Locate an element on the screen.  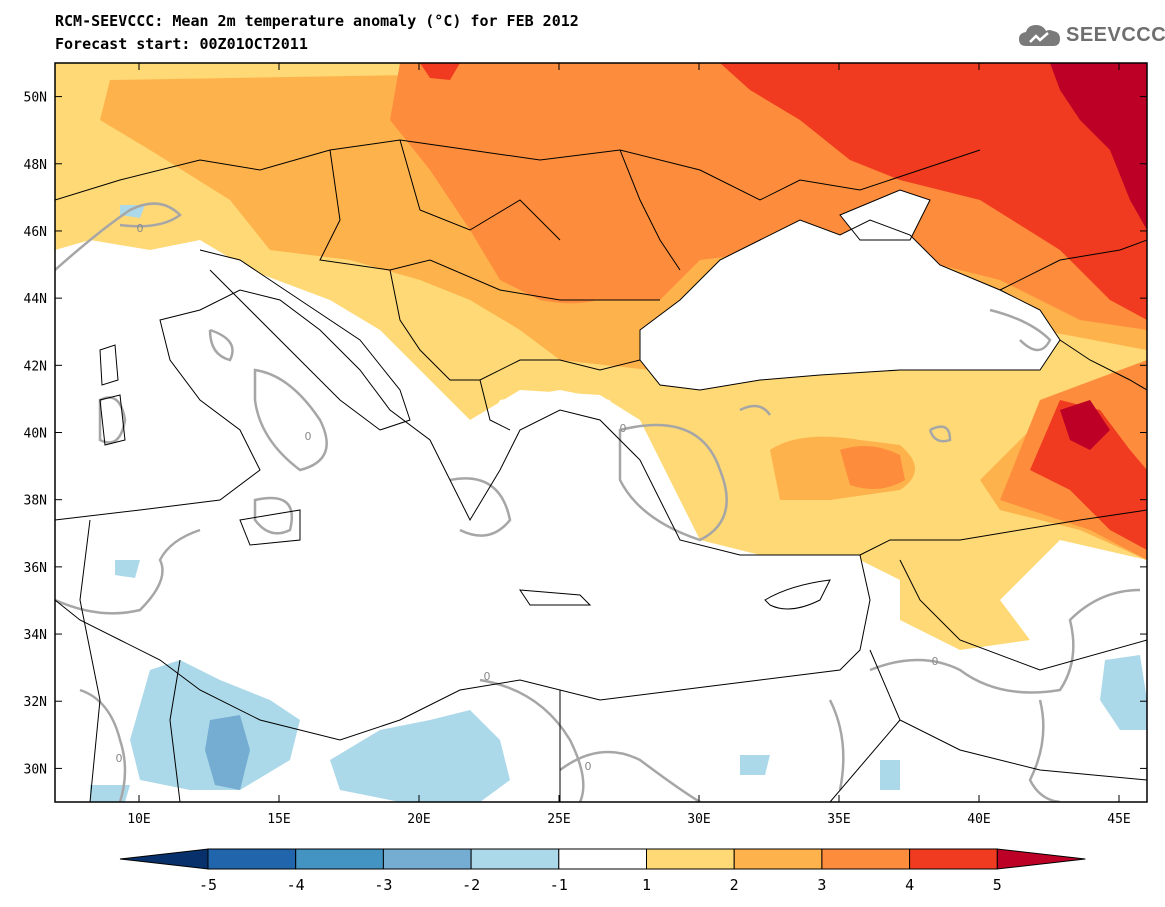
anomaly-region-4to5-caucasus is located at coordinates (1088, 475).